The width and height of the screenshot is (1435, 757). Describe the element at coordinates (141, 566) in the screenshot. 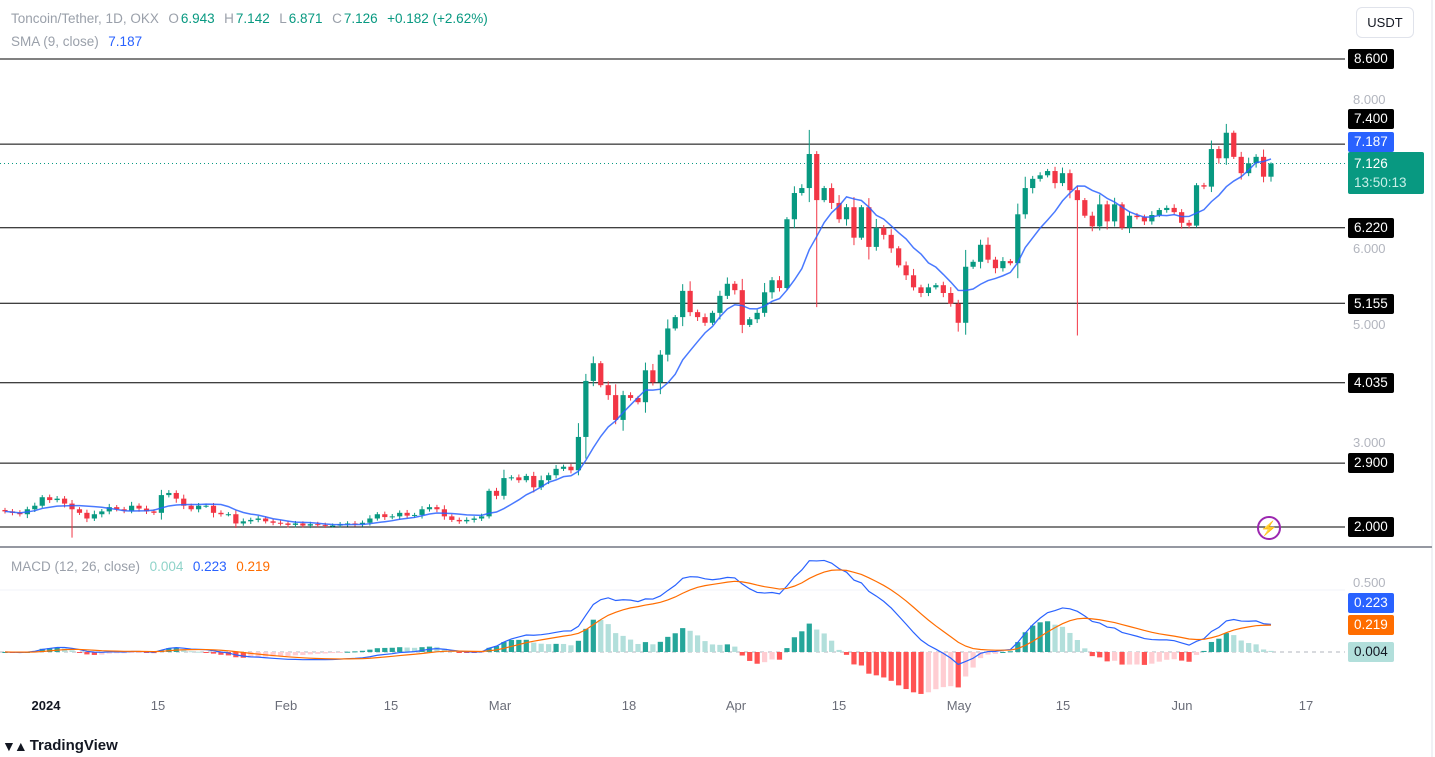

I see `macd-legend: MACD (12, 26, close) 0.004 0.223 0.219` at that location.